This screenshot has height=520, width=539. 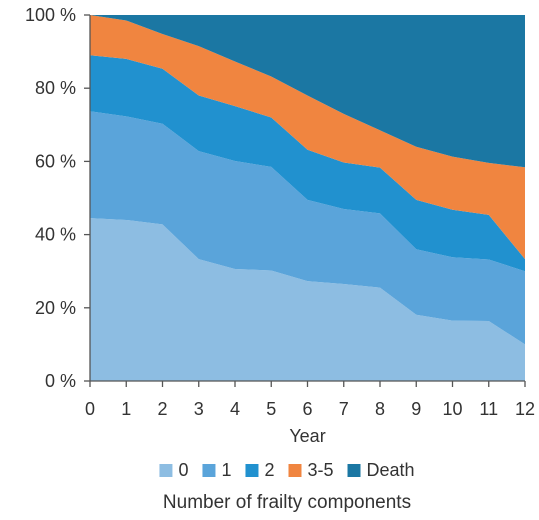 I want to click on x-tick-label: 6, so click(x=307, y=409).